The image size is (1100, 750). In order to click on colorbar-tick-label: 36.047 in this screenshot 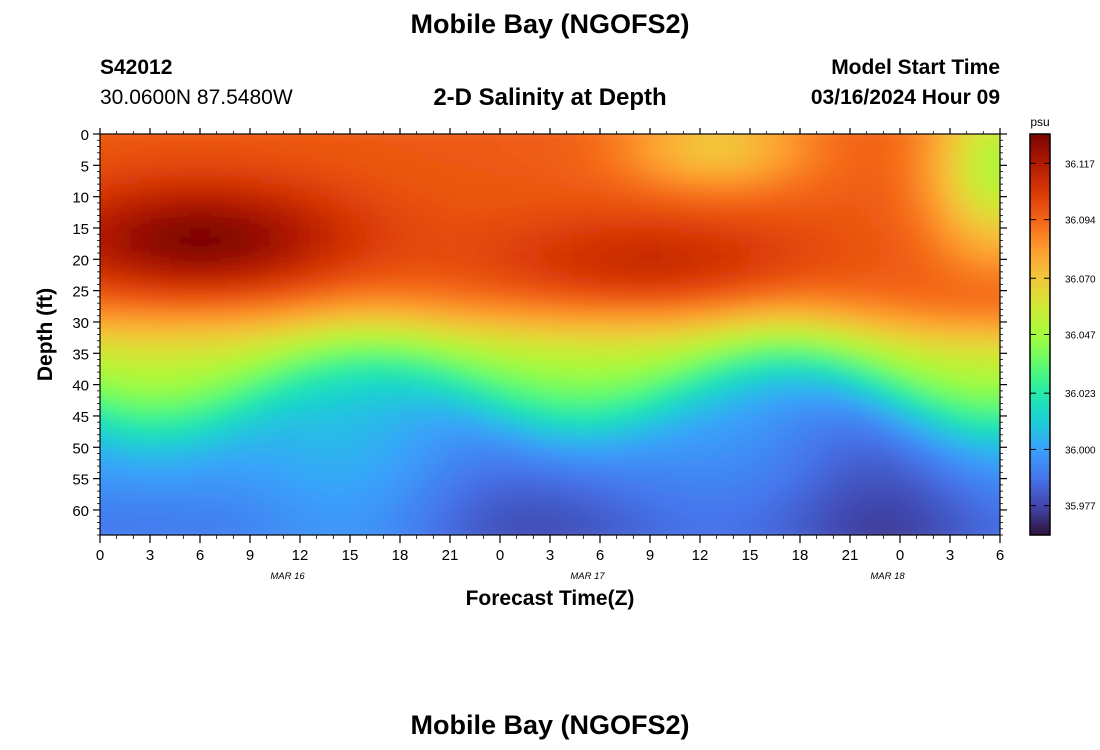, I will do `click(1080, 336)`.